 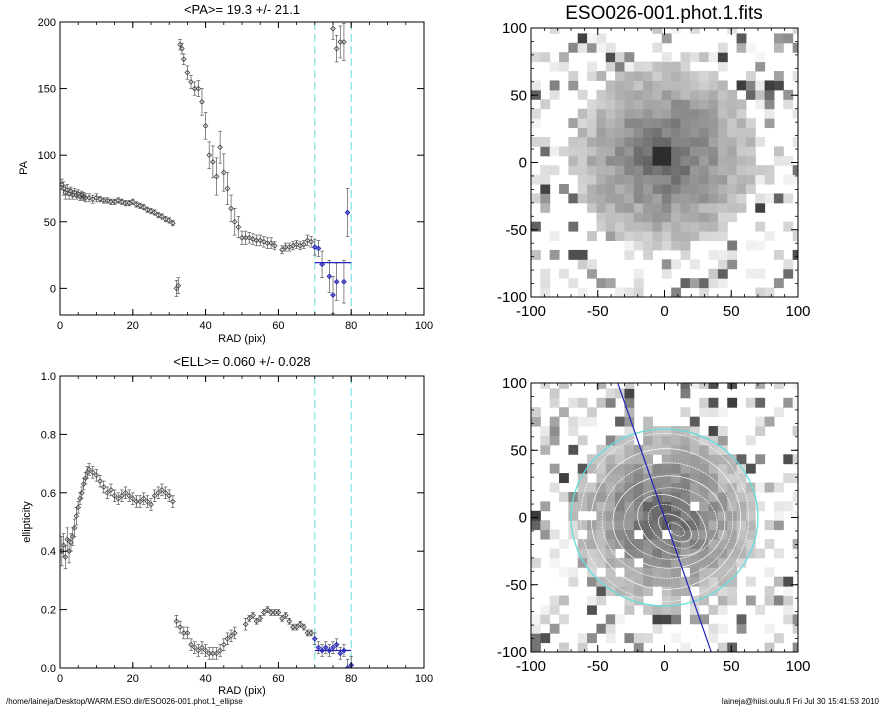 What do you see at coordinates (278, 326) in the screenshot?
I see `x-tick-label: 60` at bounding box center [278, 326].